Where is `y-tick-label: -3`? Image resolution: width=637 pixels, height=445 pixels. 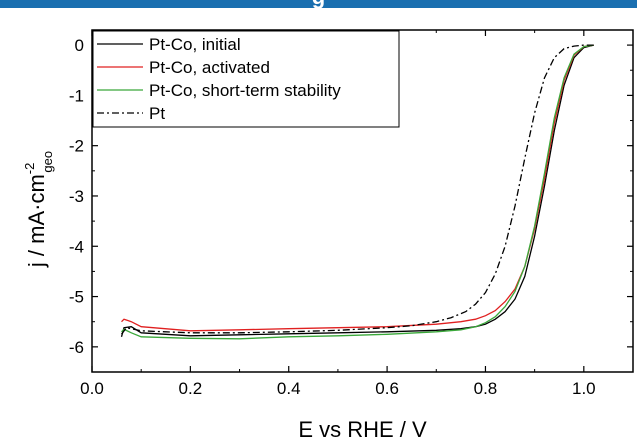
y-tick-label: -3 is located at coordinates (76, 196).